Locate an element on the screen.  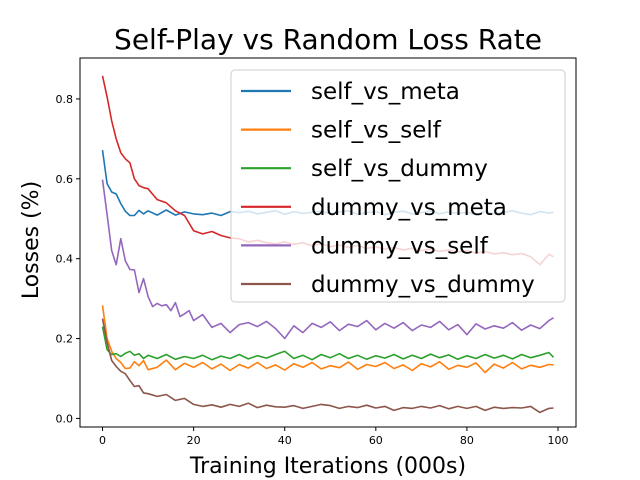
legend-label-self-vs-self: self_vs_self is located at coordinates (376, 131).